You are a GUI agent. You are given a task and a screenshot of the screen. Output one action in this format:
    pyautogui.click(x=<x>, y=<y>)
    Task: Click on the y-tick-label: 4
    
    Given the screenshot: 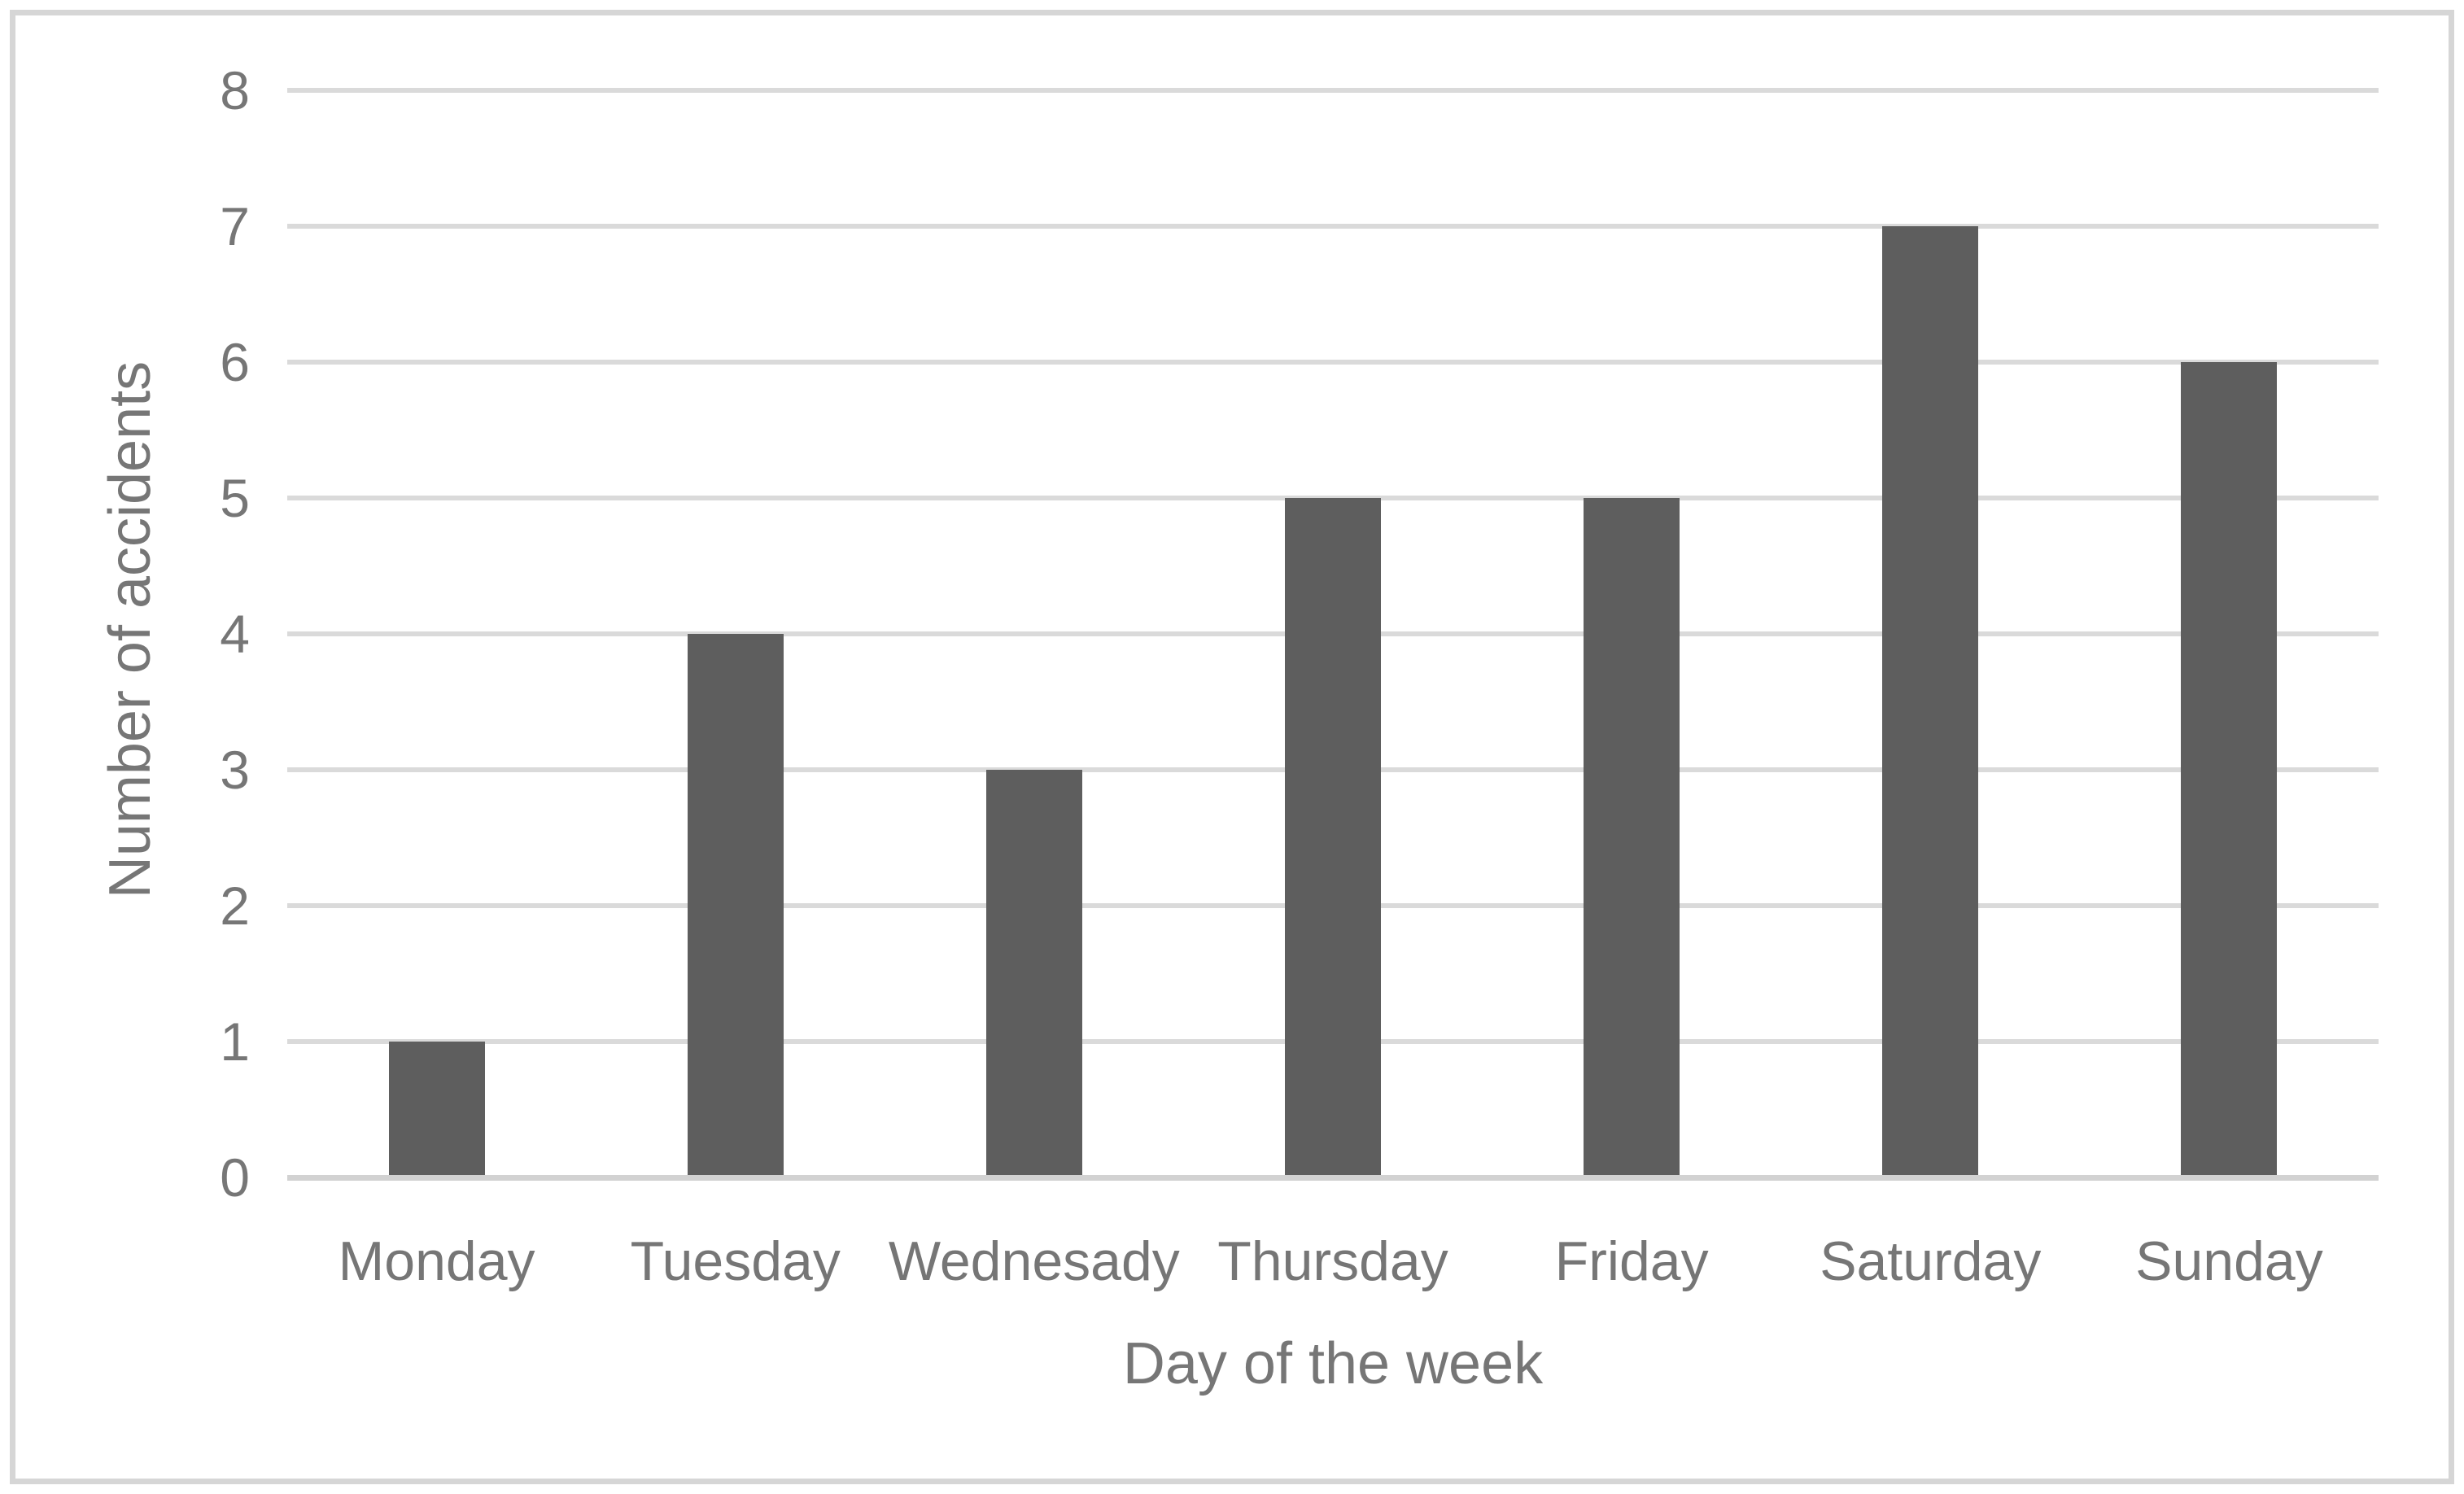 What is the action you would take?
    pyautogui.click(x=235, y=634)
    